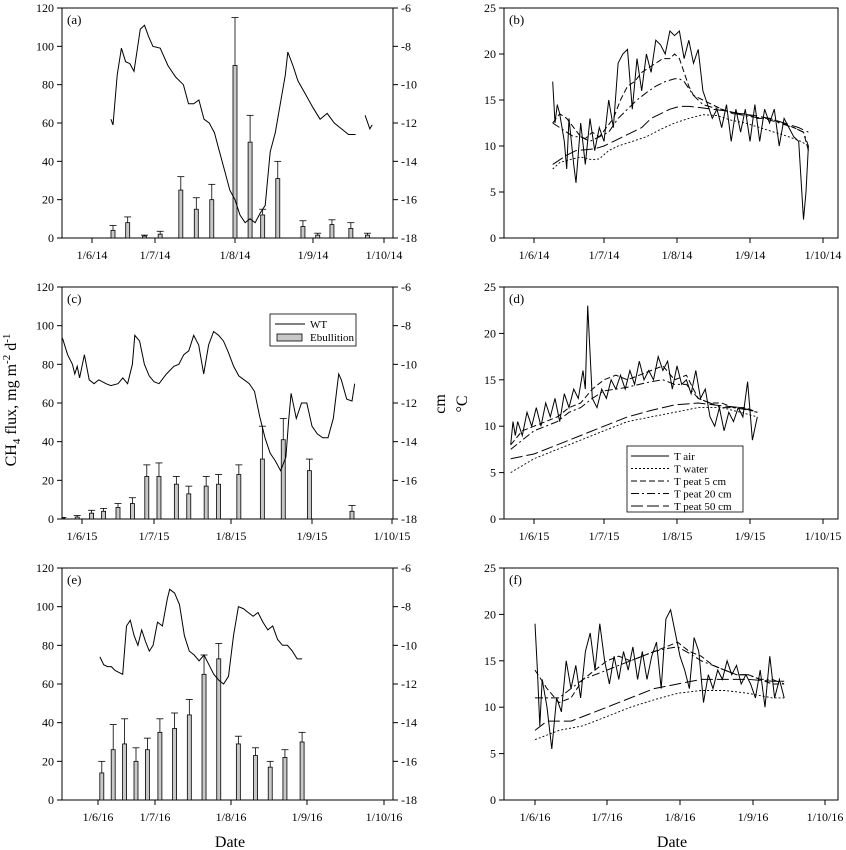  Describe the element at coordinates (462, 403) in the screenshot. I see `ylabel-temperature: °C` at that location.